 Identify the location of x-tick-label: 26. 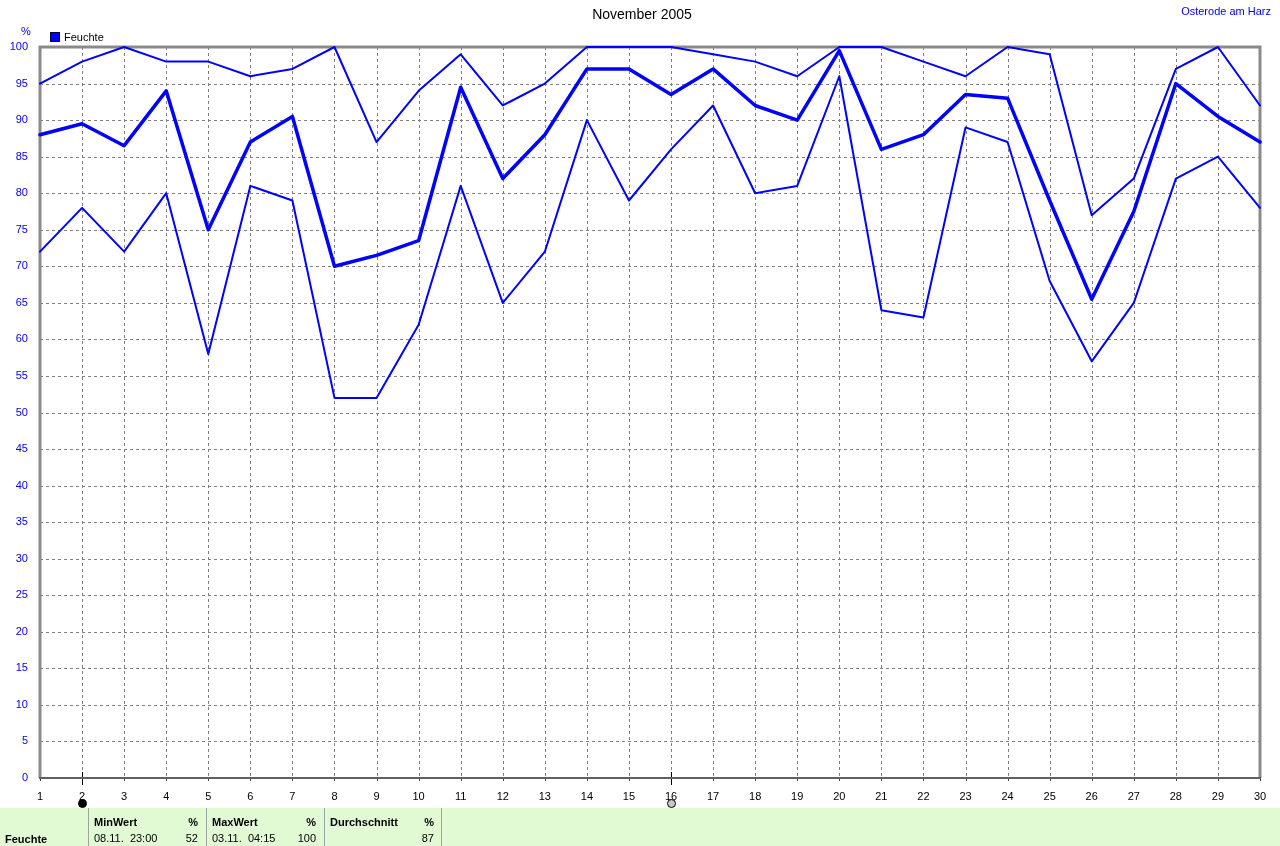
(1091, 795).